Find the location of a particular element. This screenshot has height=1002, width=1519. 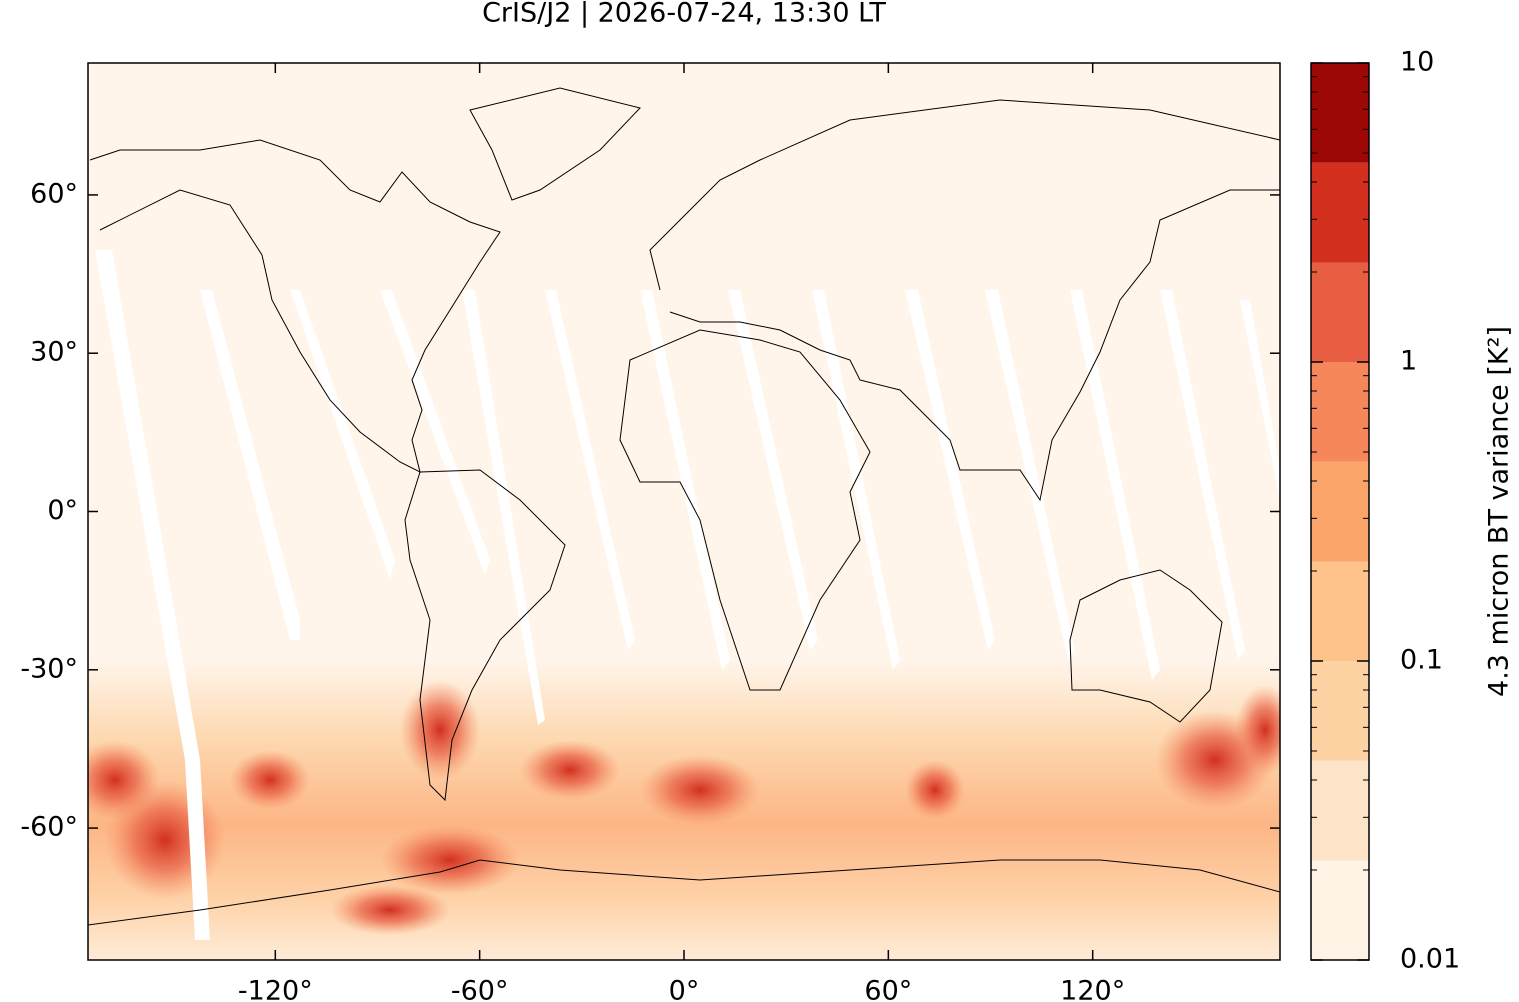

y-tick-label: -60° is located at coordinates (49, 827).